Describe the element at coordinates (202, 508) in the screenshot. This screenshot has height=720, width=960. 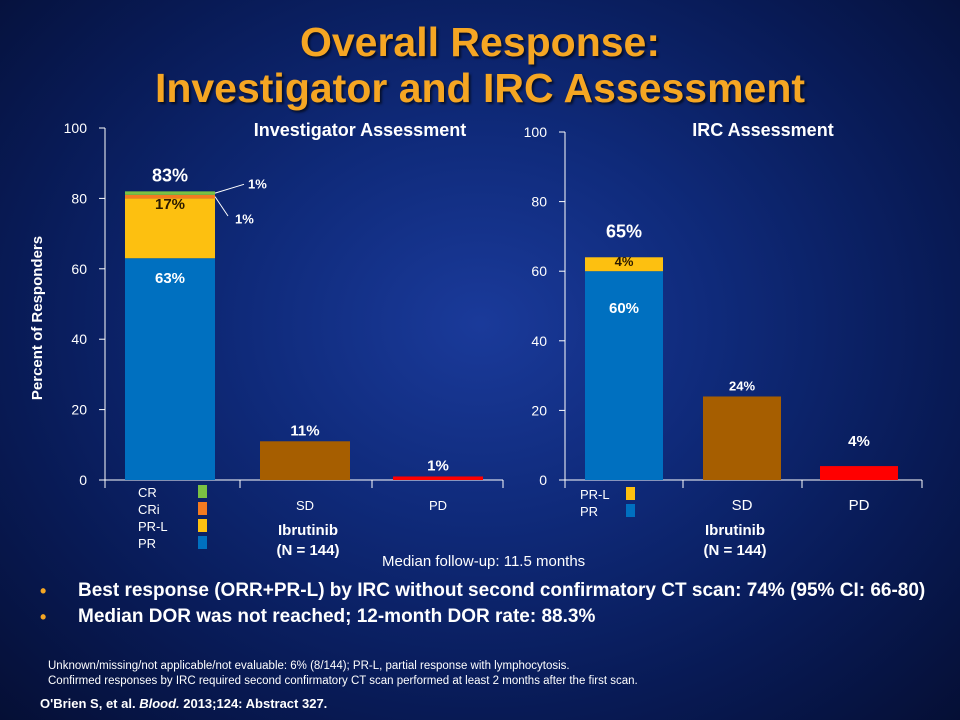
I see `legend-swatch-cri` at that location.